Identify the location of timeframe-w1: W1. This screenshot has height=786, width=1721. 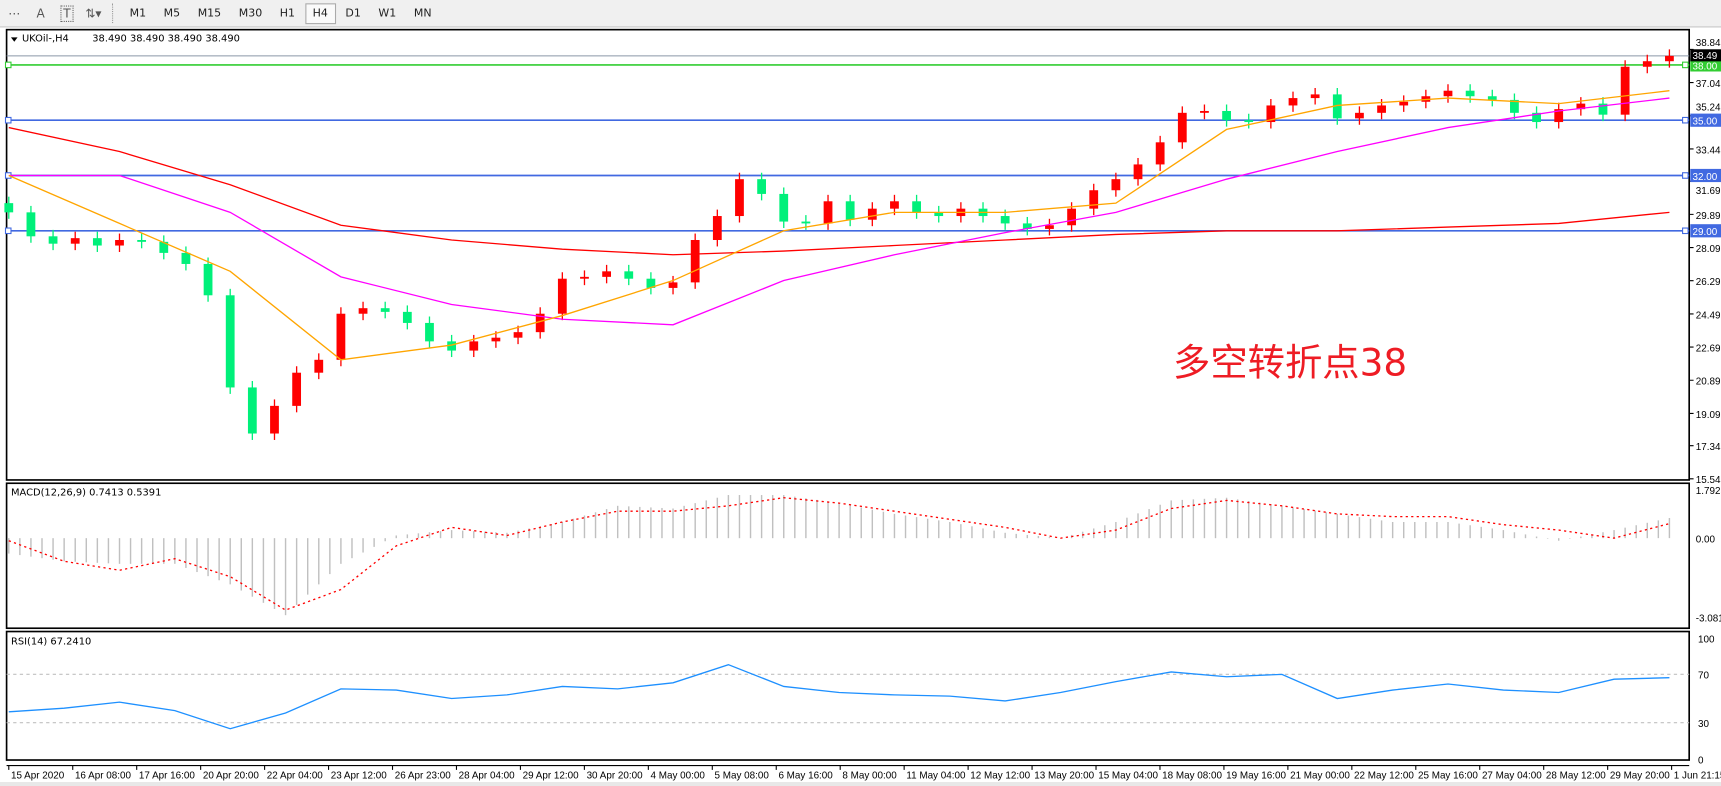
(387, 13).